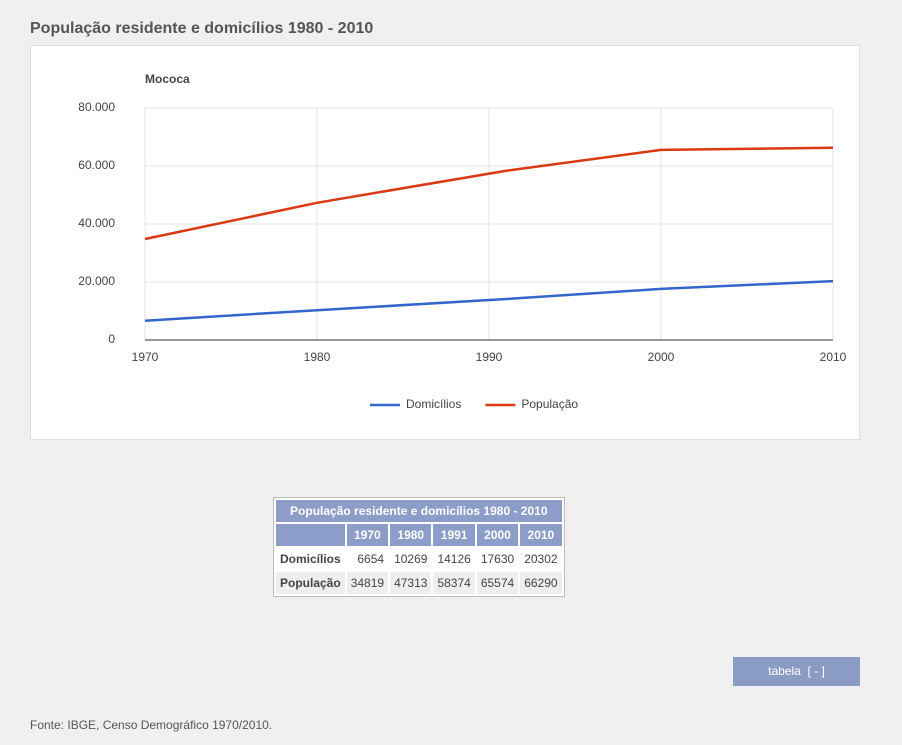 Image resolution: width=902 pixels, height=745 pixels. What do you see at coordinates (96, 165) in the screenshot?
I see `y-tick-label: 60.000` at bounding box center [96, 165].